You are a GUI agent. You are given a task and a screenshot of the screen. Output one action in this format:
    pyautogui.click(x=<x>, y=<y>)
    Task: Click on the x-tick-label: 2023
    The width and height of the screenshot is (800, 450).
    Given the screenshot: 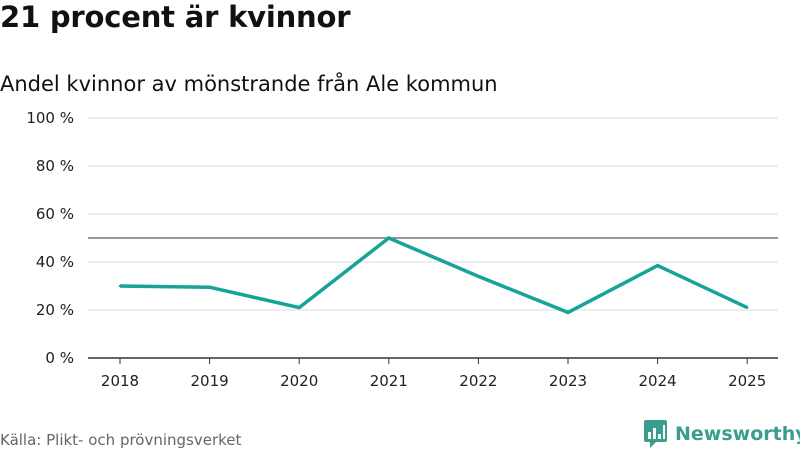 What is the action you would take?
    pyautogui.click(x=568, y=381)
    